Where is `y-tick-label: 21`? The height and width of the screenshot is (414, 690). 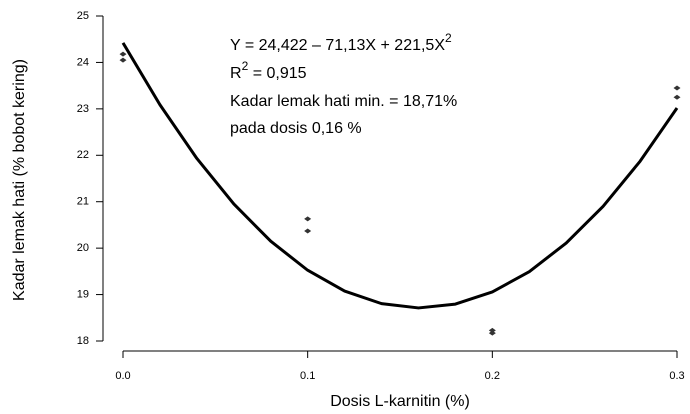 y-tick-label: 21 is located at coordinates (83, 202).